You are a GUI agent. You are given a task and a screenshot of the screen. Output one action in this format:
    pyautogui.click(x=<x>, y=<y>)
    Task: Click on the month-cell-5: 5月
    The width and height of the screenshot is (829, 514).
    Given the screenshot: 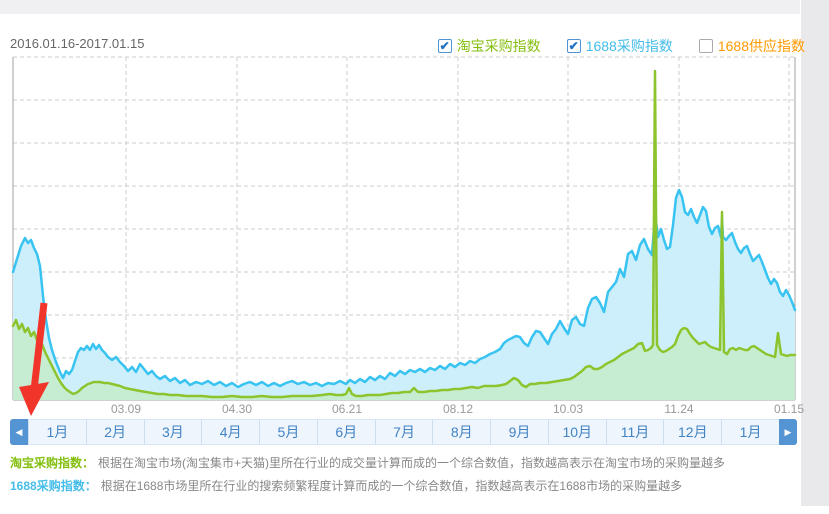 What is the action you would take?
    pyautogui.click(x=288, y=432)
    